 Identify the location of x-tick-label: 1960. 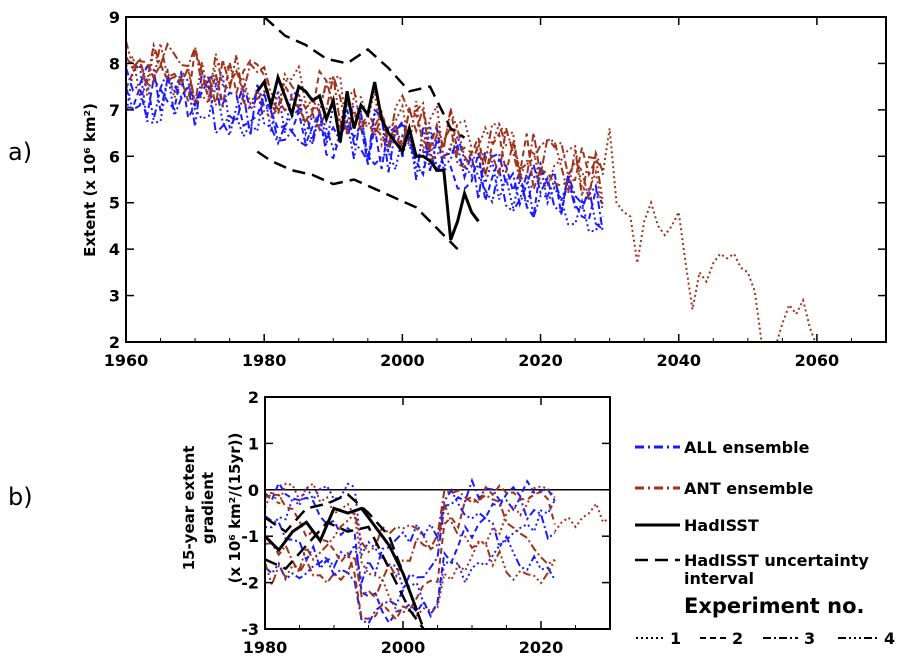
(126, 360).